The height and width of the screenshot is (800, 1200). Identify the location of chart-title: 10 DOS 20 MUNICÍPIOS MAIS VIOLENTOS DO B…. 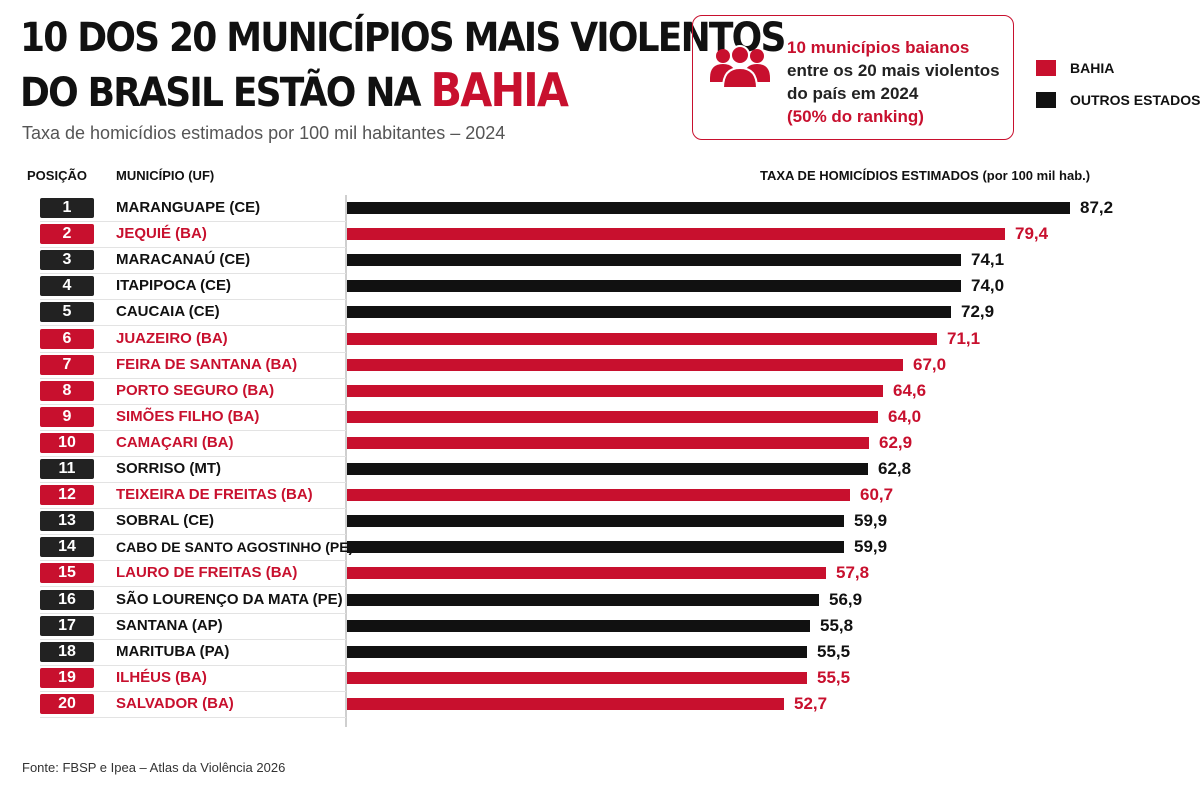
(403, 65).